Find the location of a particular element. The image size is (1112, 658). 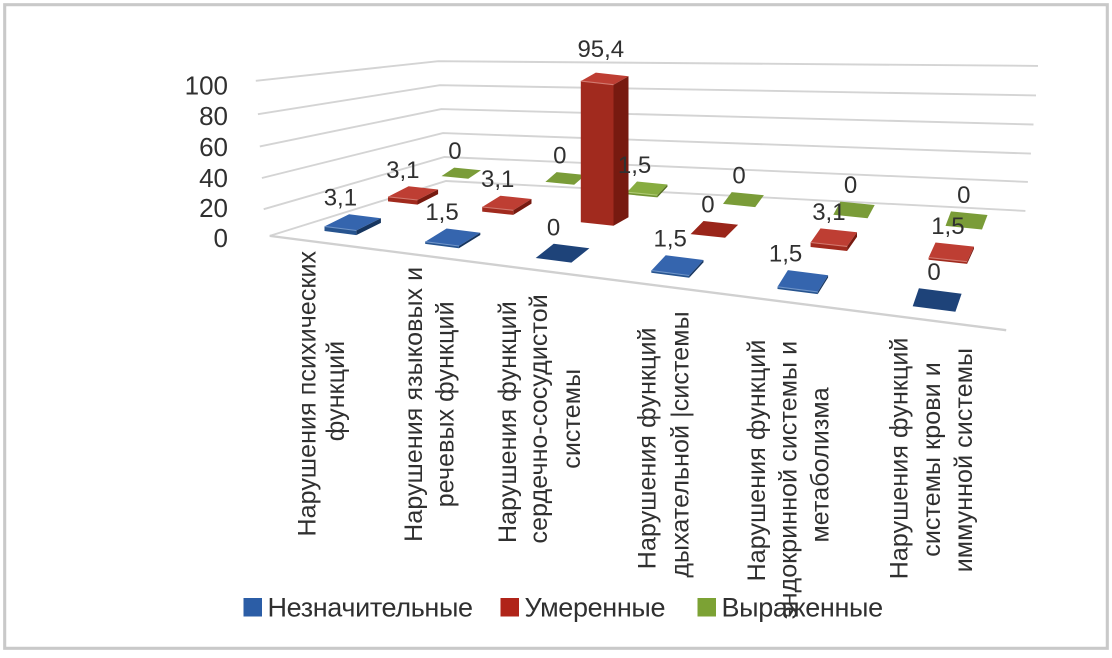

svg-text: иммунной системы is located at coordinates (964, 460).